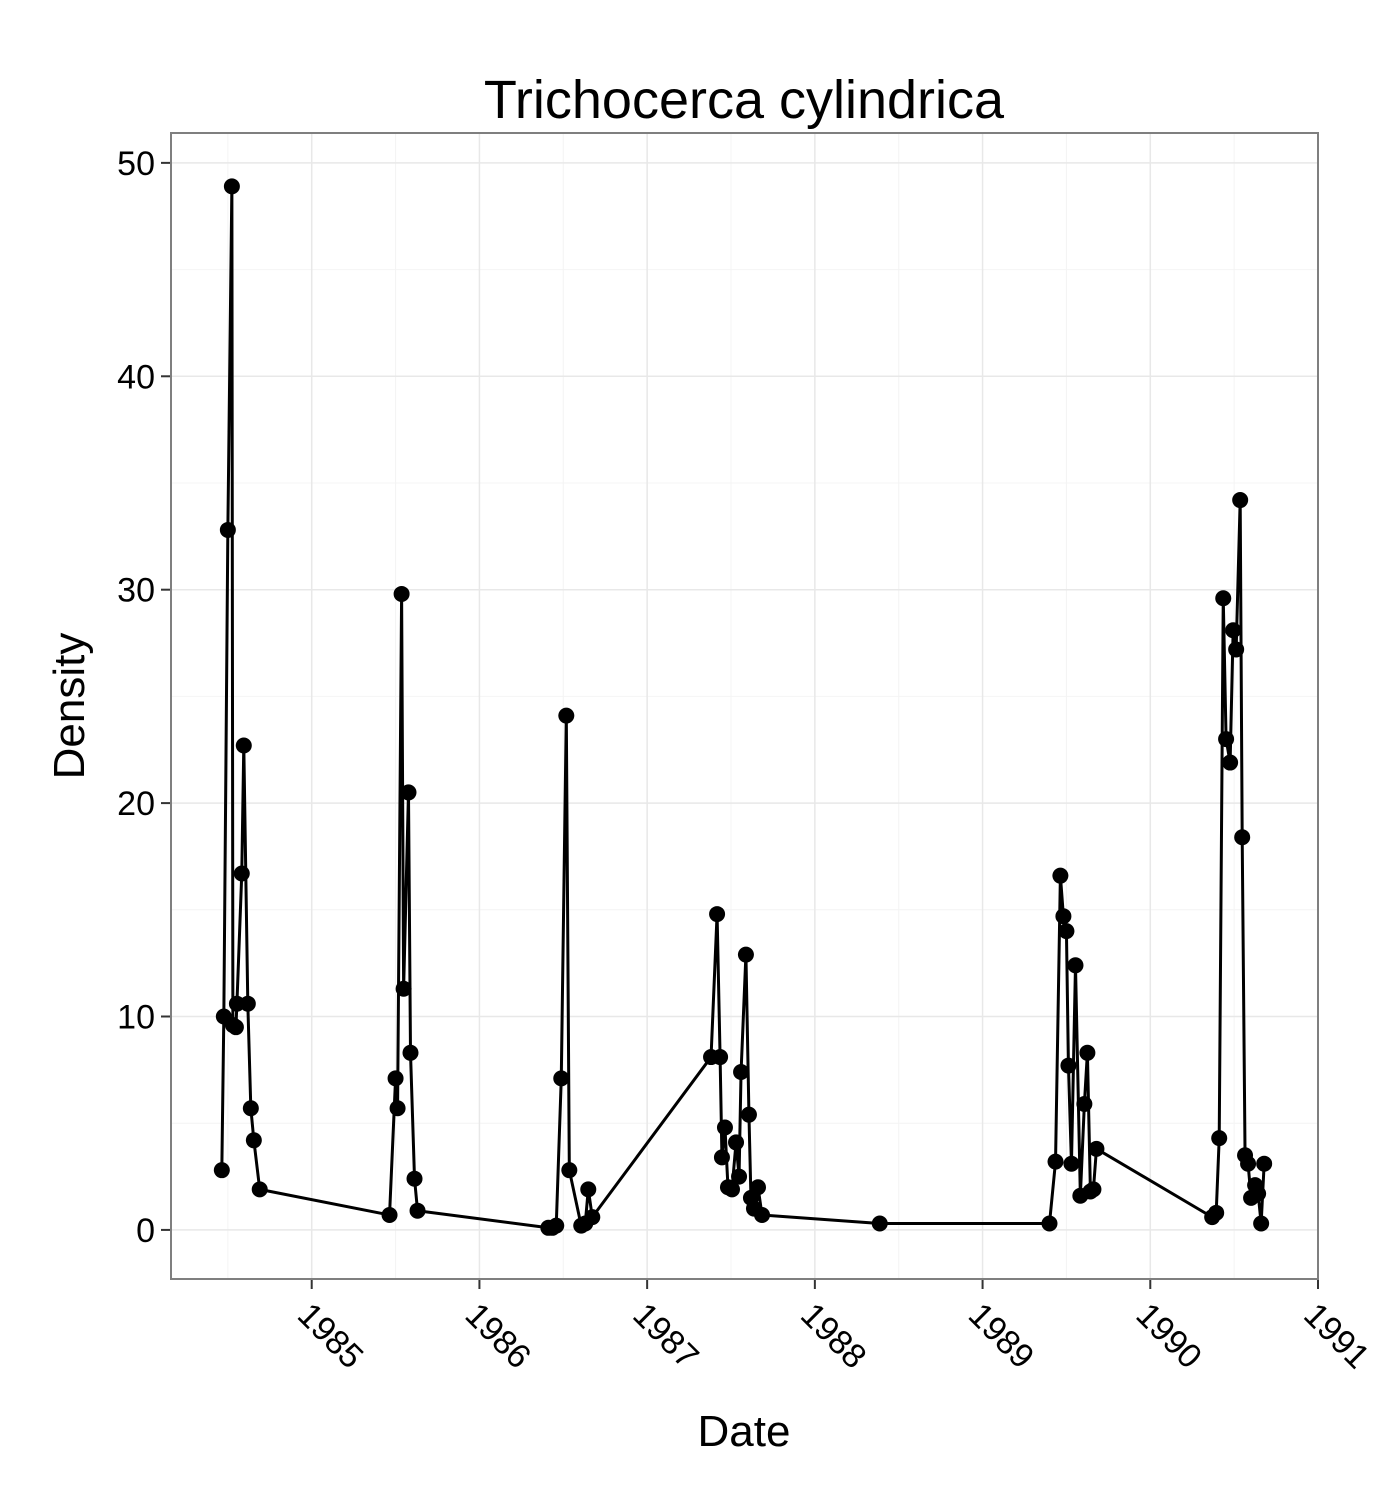  Describe the element at coordinates (136, 591) in the screenshot. I see `y-tick-label: 30` at that location.